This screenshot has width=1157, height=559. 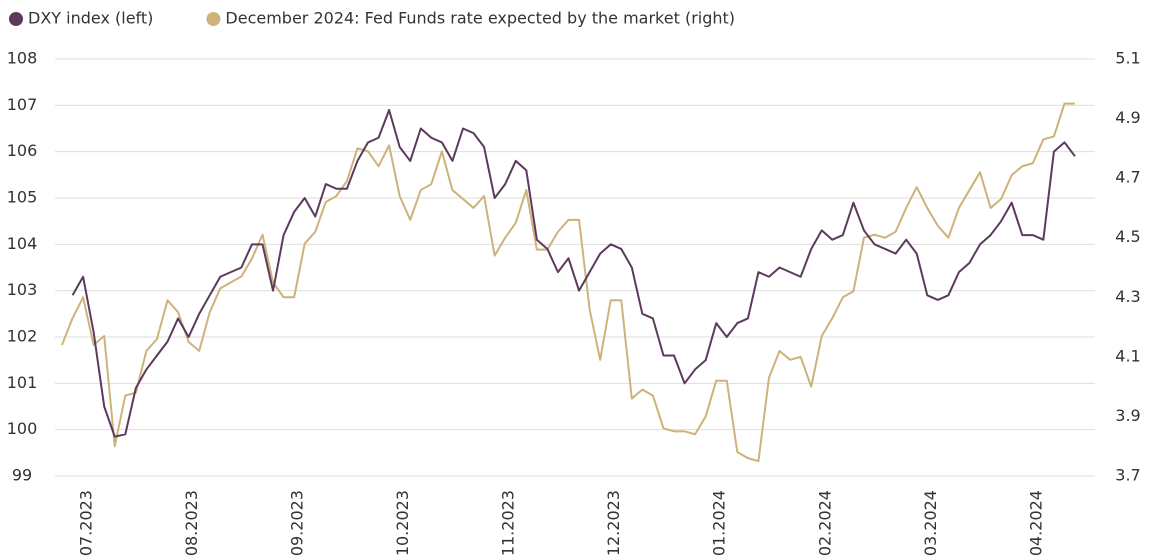 I want to click on y2-tick-label: 4.9, so click(x=1127, y=117).